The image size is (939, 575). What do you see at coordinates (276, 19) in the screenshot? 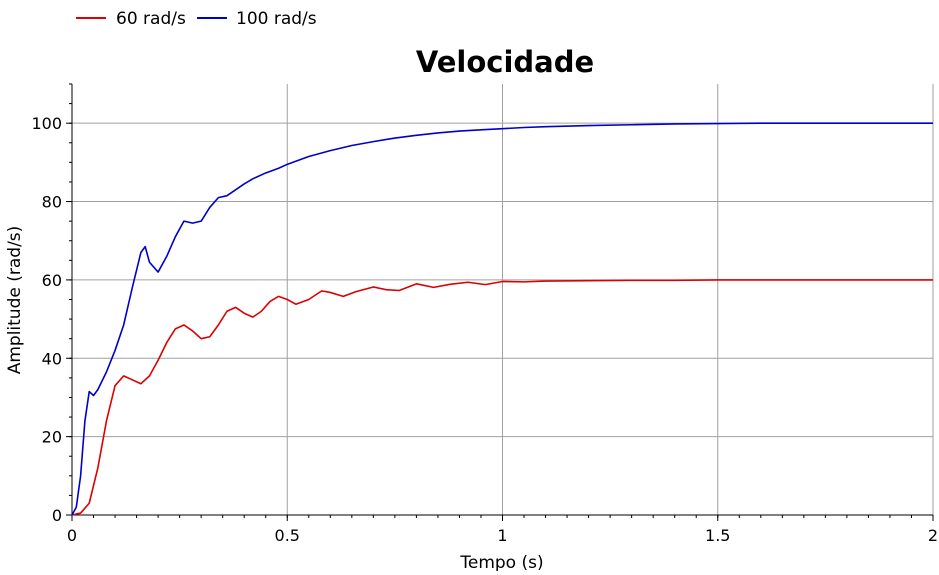
I see `legend-label-series-2: 100 rad/s` at bounding box center [276, 19].